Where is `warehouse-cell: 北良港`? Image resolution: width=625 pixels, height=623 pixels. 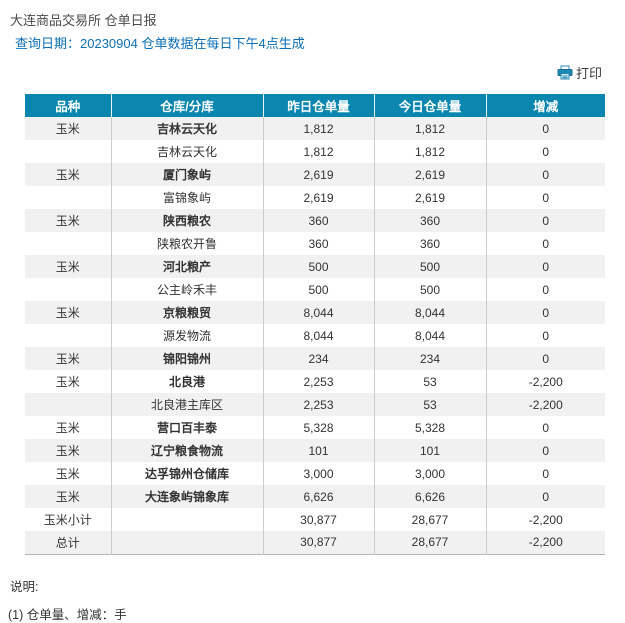 warehouse-cell: 北良港 is located at coordinates (187, 381).